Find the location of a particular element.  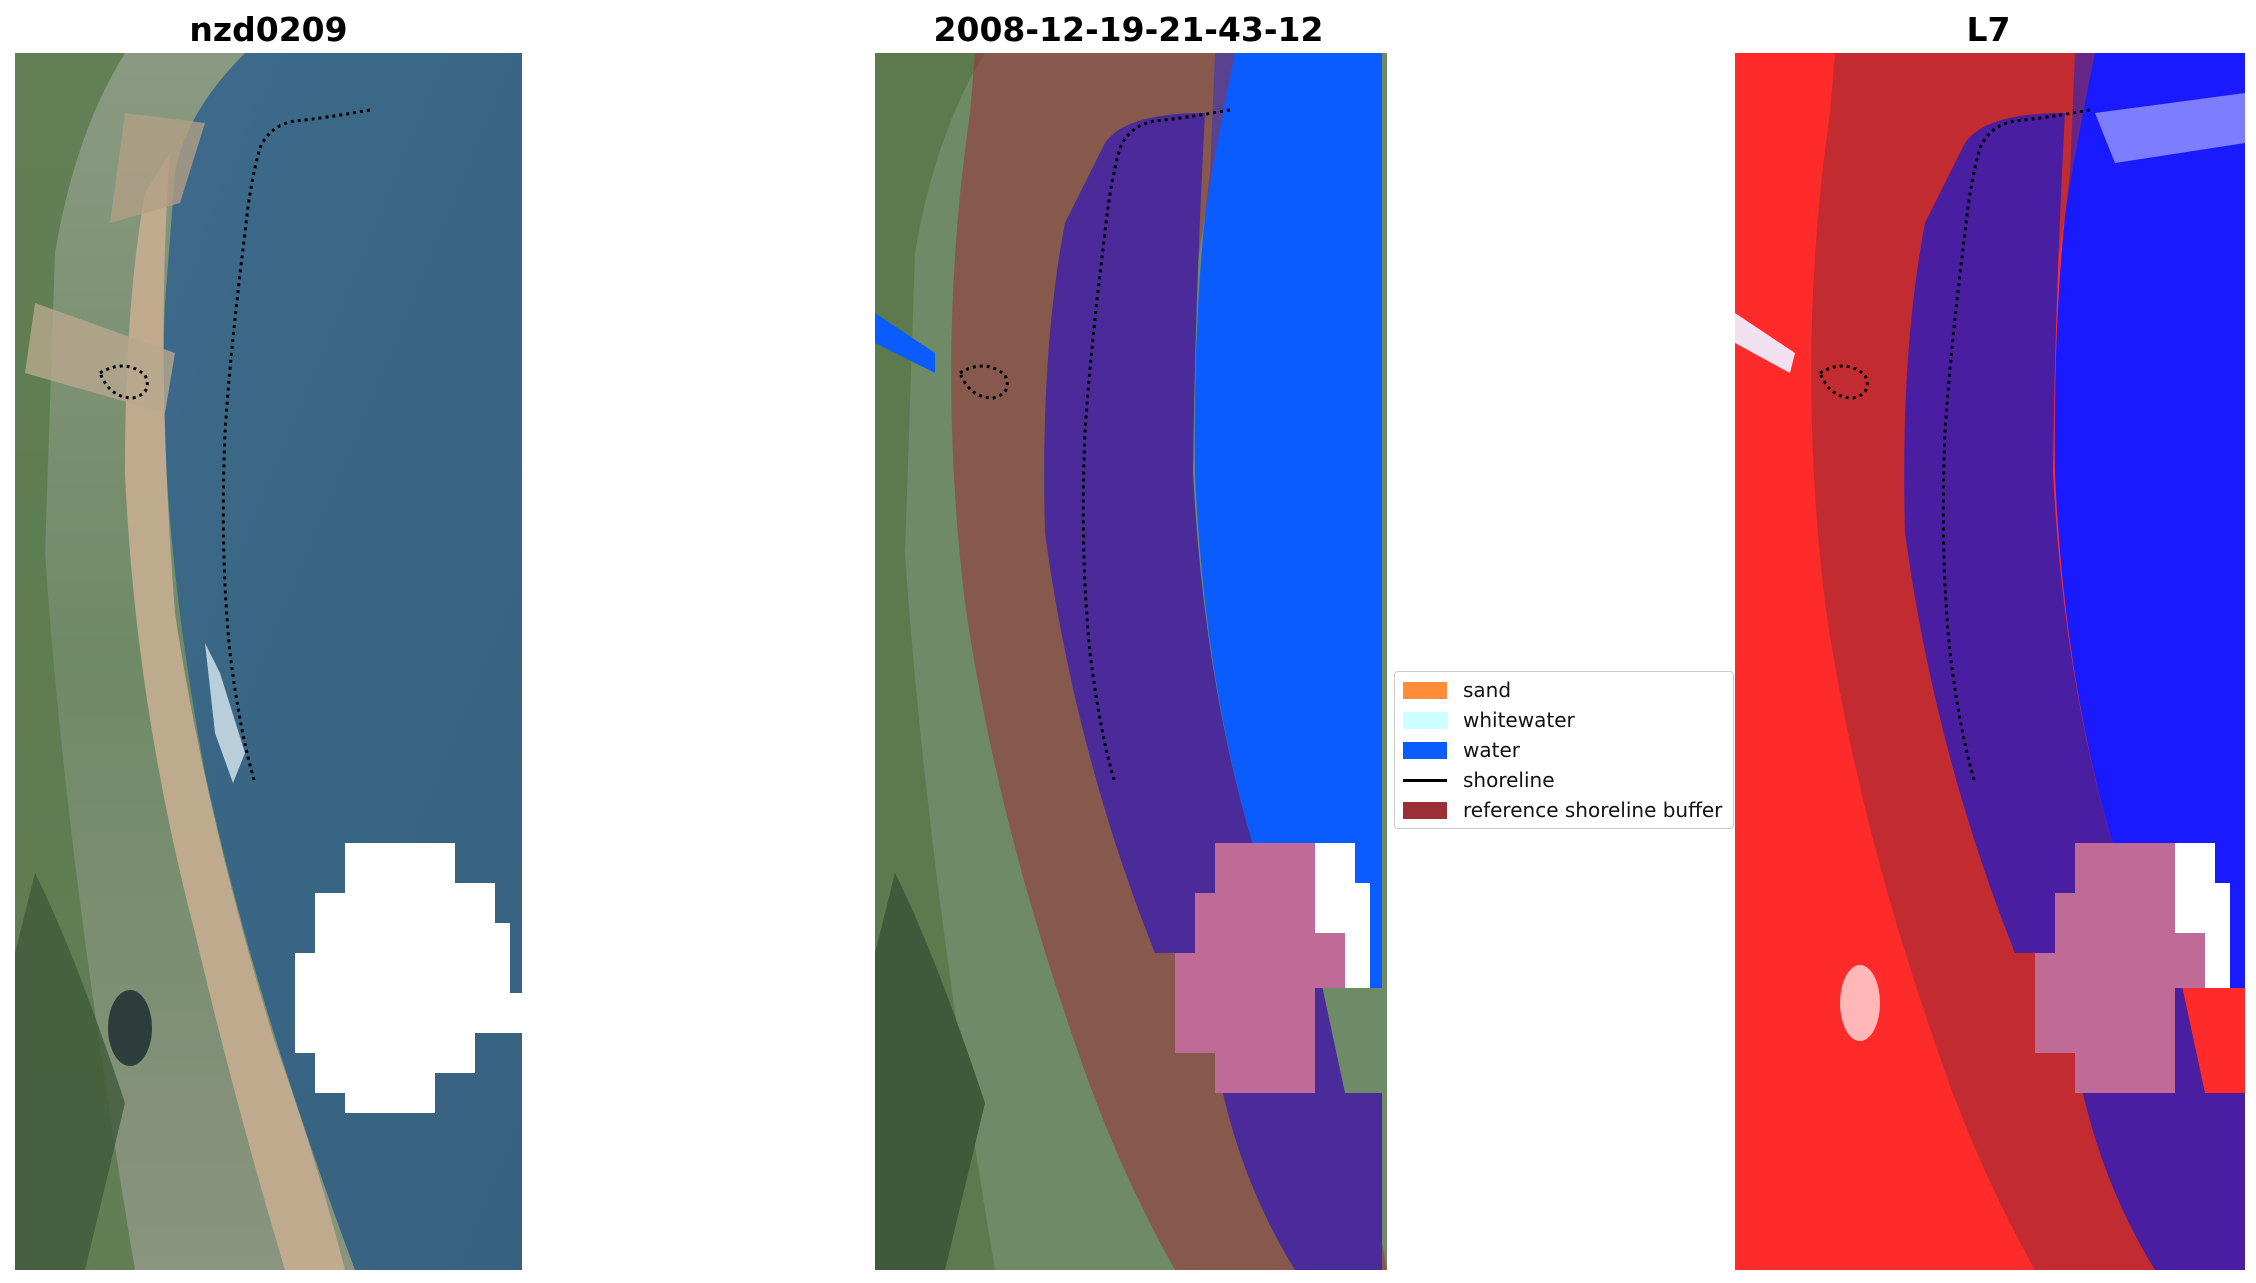

legend-item-water: water is located at coordinates (1461, 750).